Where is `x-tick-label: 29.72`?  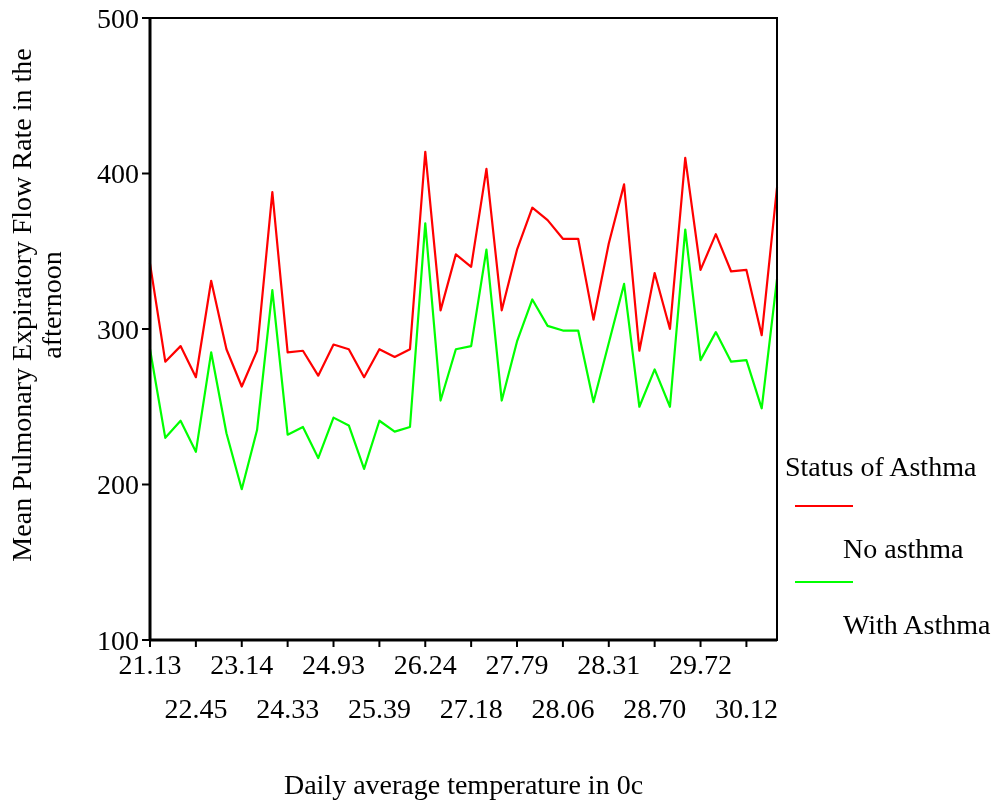 x-tick-label: 29.72 is located at coordinates (701, 664).